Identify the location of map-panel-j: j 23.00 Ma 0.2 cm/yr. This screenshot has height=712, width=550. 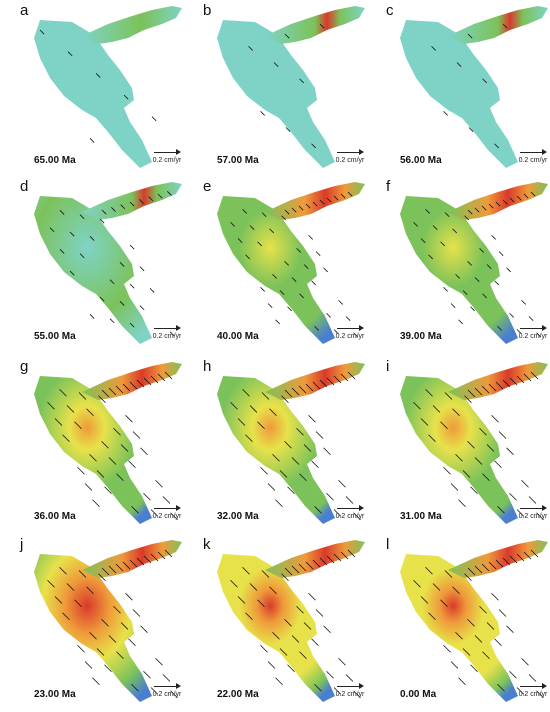
(102, 622).